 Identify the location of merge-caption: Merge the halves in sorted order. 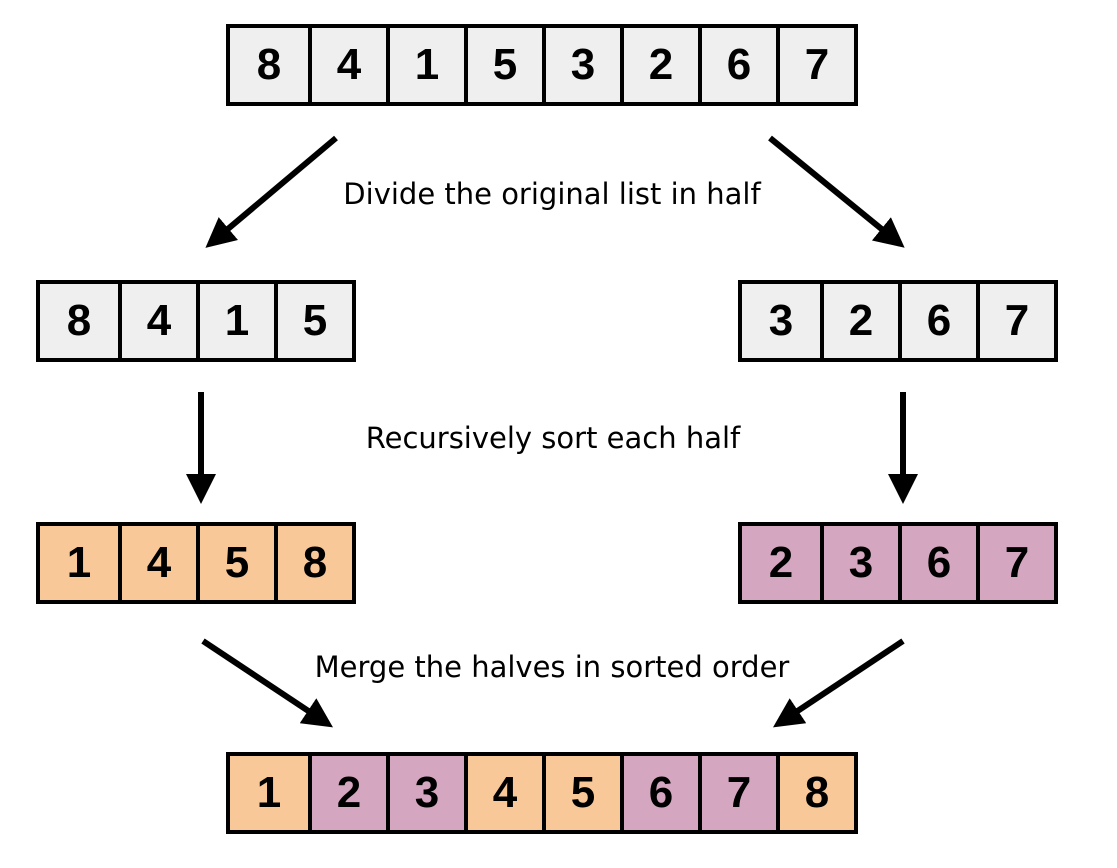
(552, 667).